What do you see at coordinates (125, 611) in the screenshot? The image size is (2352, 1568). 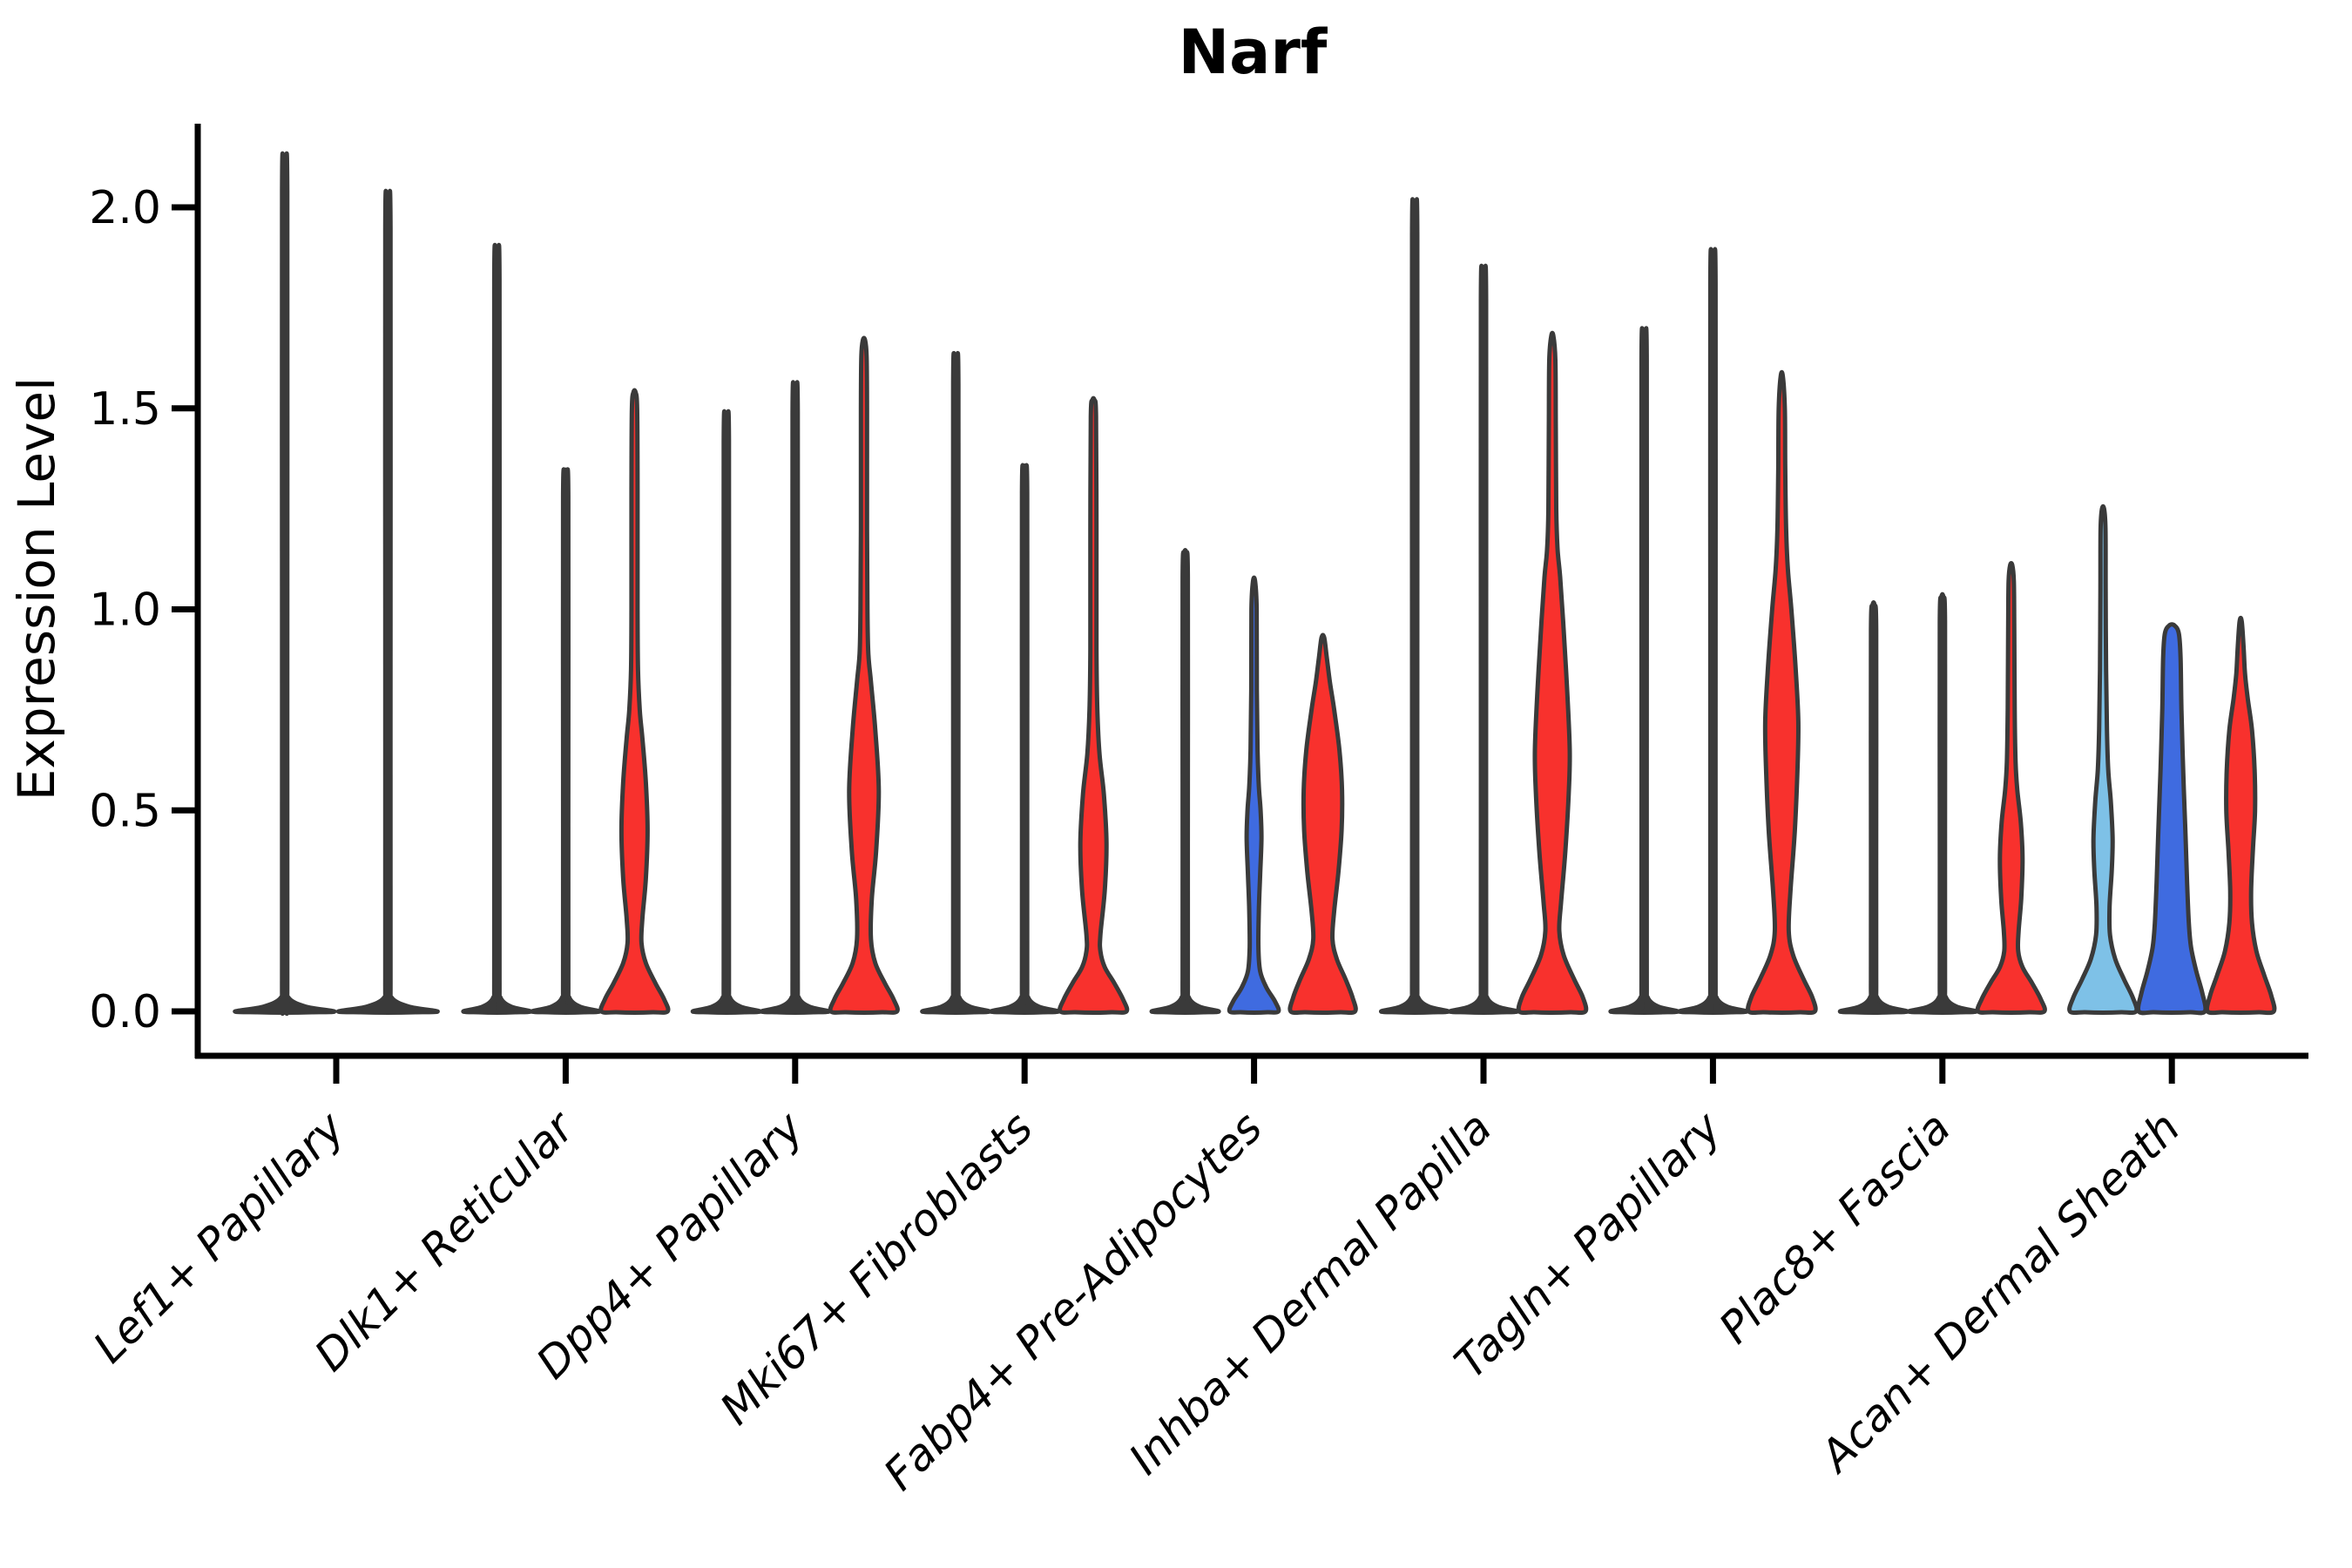 I see `y-tick-label: 1.0` at bounding box center [125, 611].